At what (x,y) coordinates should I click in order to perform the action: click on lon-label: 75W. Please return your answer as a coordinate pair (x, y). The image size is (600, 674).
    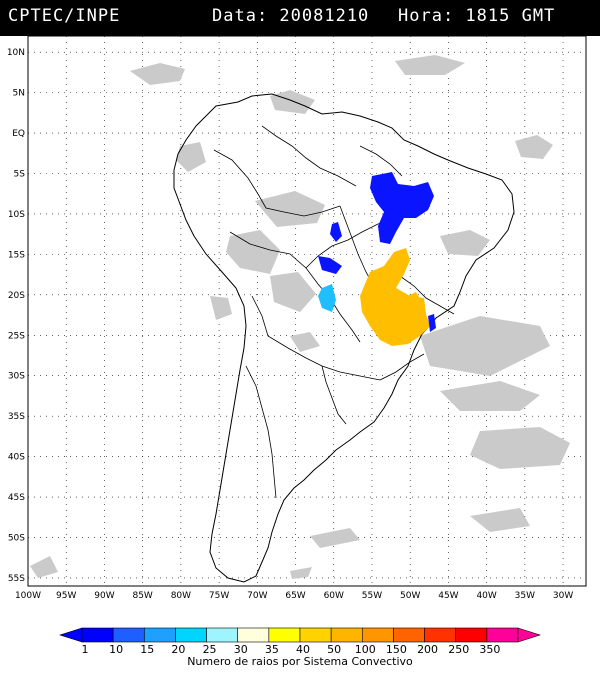
    Looking at the image, I should click on (219, 596).